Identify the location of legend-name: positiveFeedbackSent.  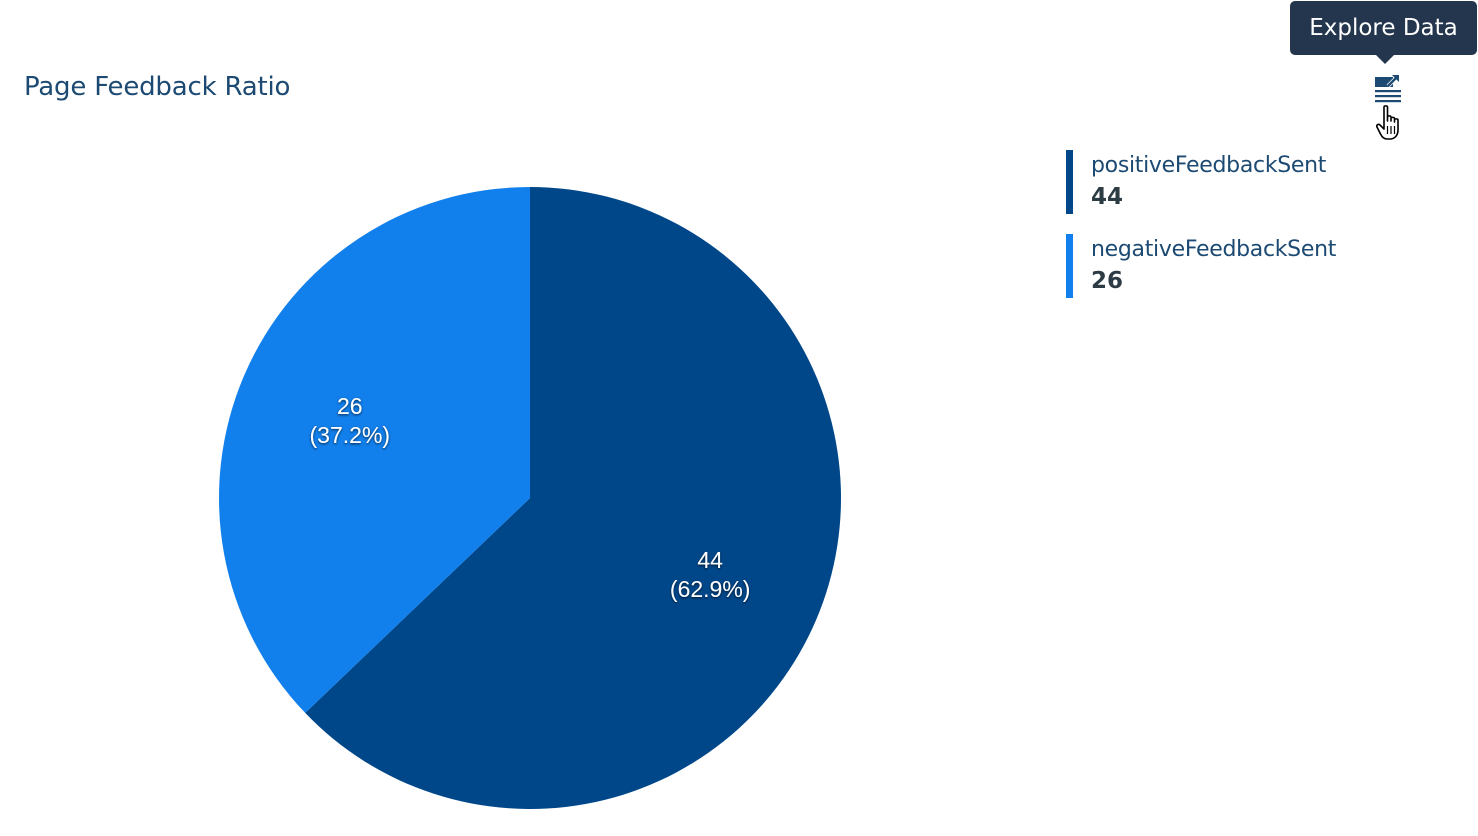
(1209, 165).